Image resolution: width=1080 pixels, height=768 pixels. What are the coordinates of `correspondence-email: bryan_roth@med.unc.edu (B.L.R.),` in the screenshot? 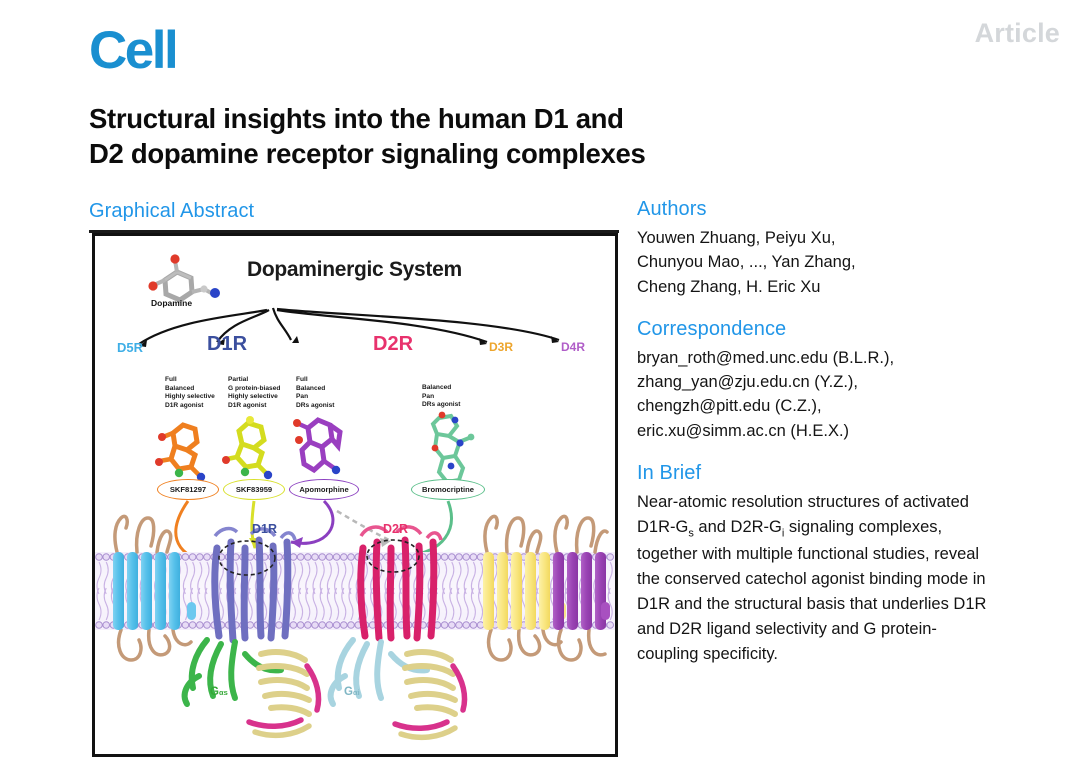 It's located at (766, 357).